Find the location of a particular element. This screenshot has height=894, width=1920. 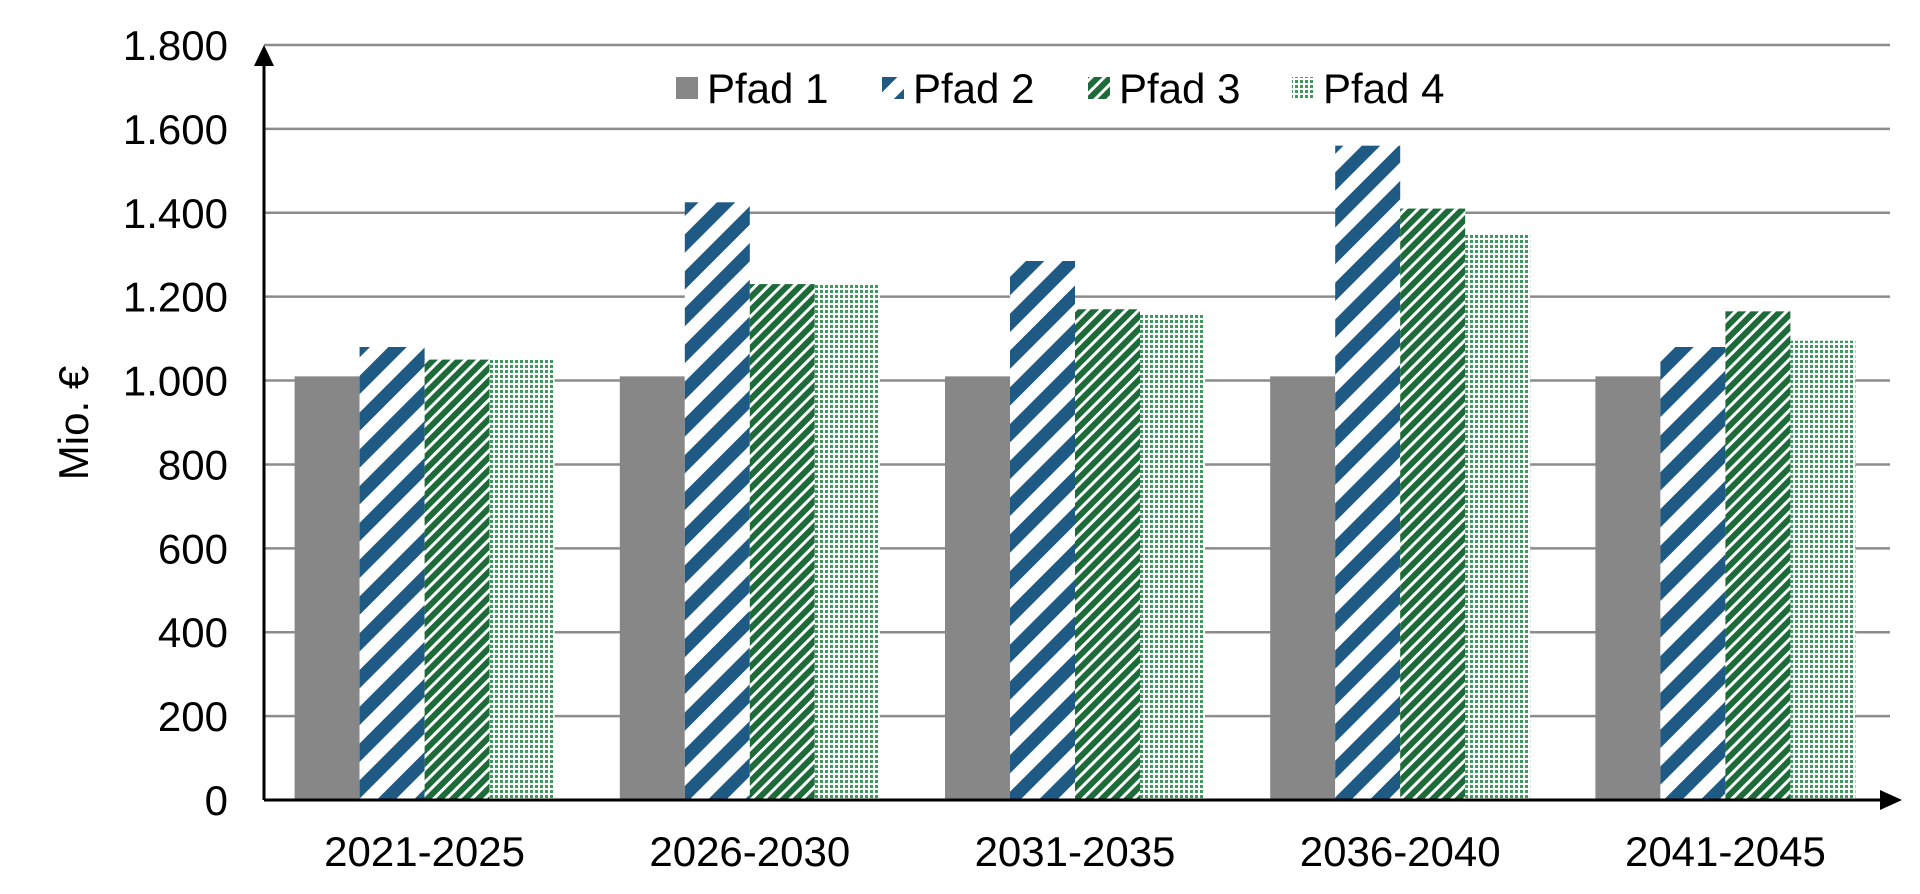

x-tick-label: 2031-2035 is located at coordinates (1075, 851).